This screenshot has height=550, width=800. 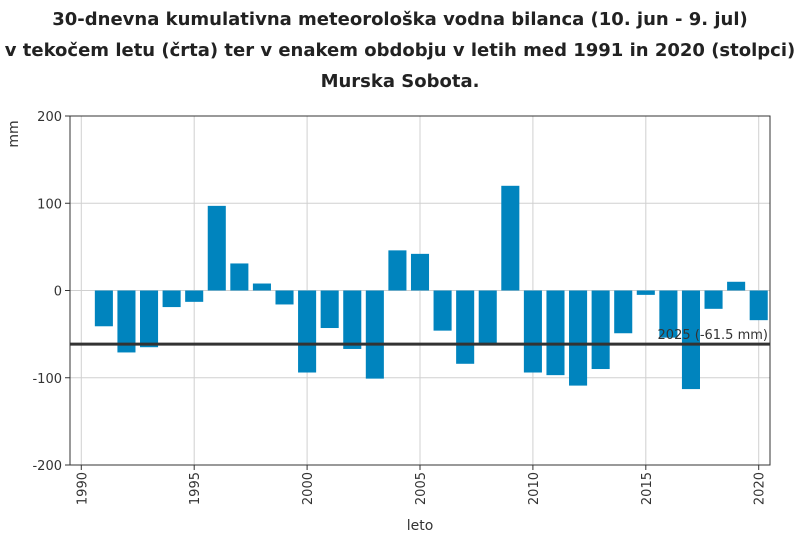 What do you see at coordinates (760, 488) in the screenshot?
I see `x-tick-label: 2020` at bounding box center [760, 488].